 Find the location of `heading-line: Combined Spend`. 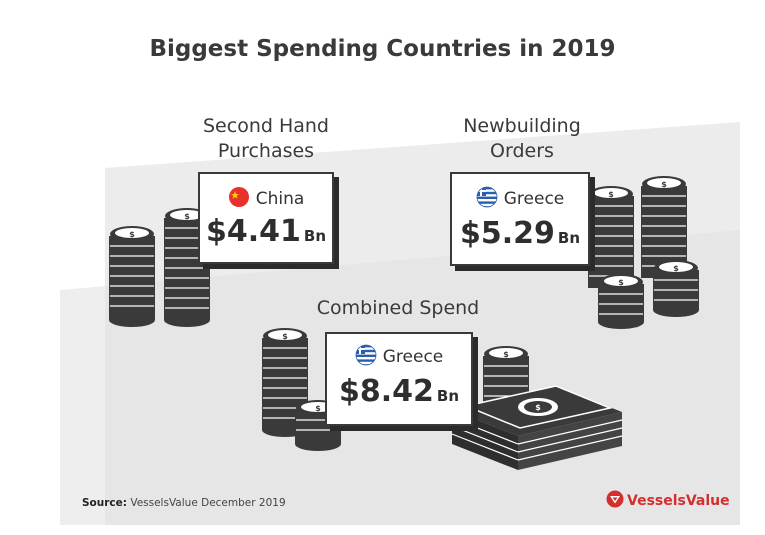

heading-line: Combined Spend is located at coordinates (398, 308).